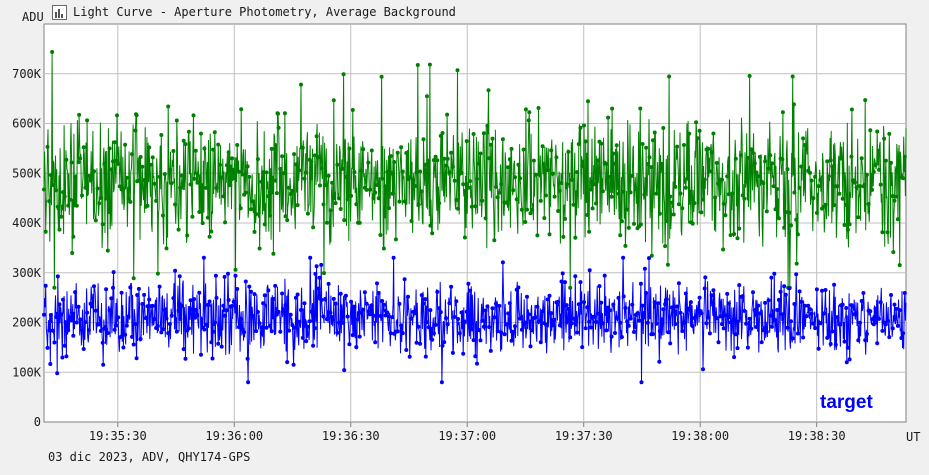 This screenshot has width=929, height=475. What do you see at coordinates (700, 436) in the screenshot?
I see `x-tick-label: 19:38:00` at bounding box center [700, 436].